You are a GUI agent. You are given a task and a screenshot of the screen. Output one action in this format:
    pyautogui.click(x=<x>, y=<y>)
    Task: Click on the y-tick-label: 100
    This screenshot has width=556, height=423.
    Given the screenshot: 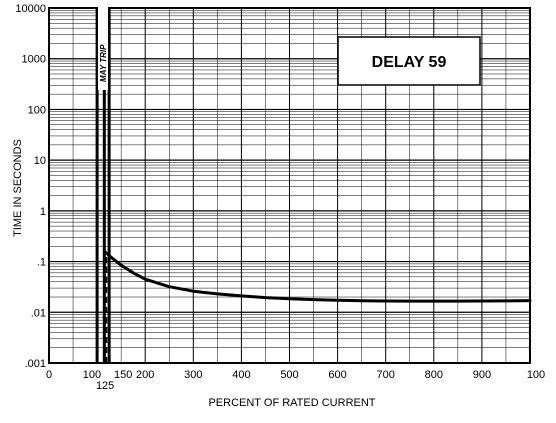 What is the action you would take?
    pyautogui.click(x=37, y=110)
    